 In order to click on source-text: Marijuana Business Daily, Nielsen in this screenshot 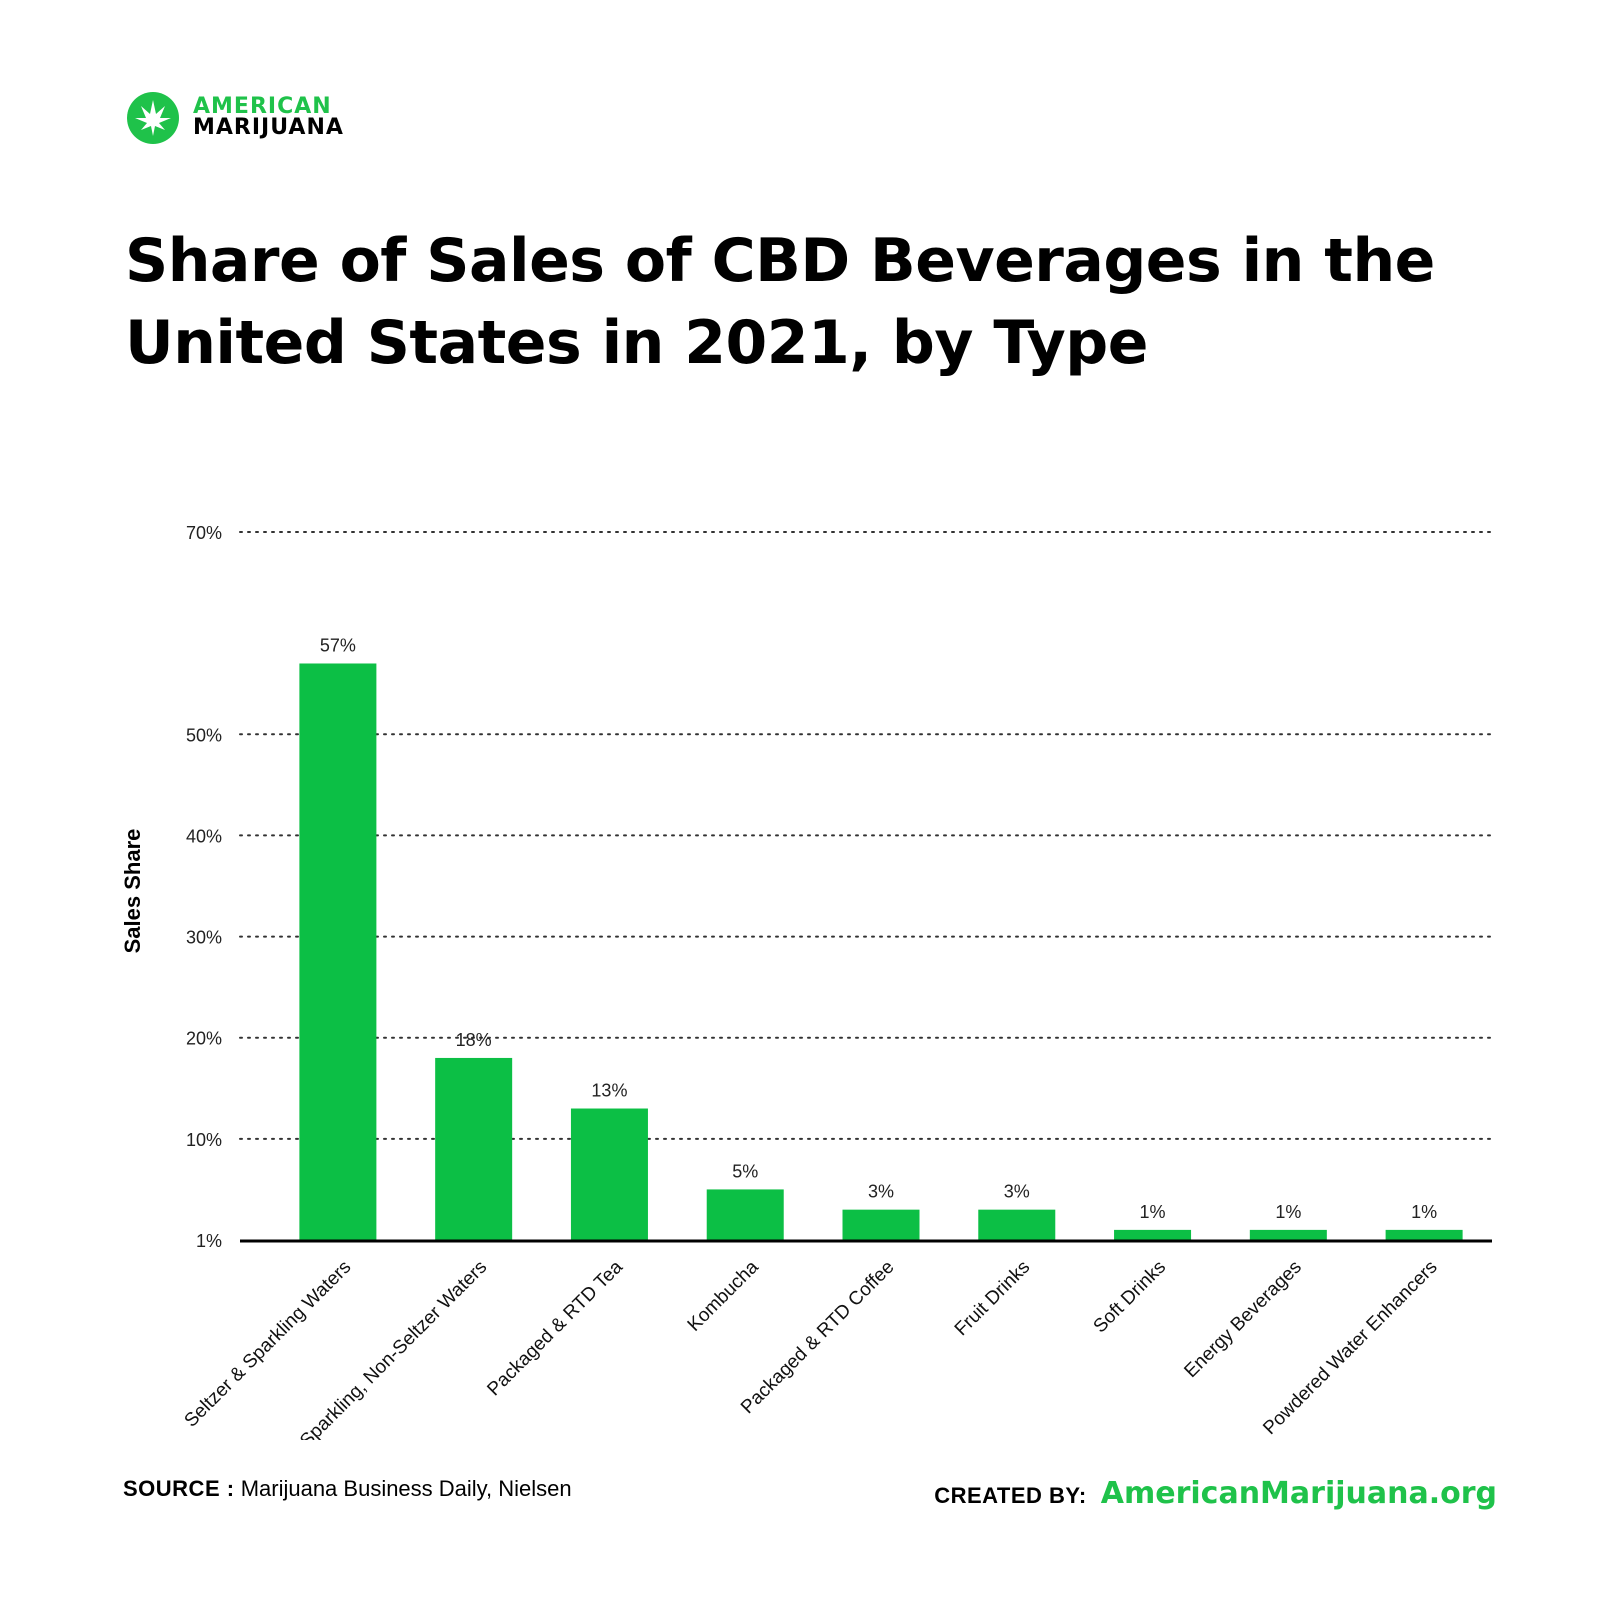, I will do `click(406, 1488)`.